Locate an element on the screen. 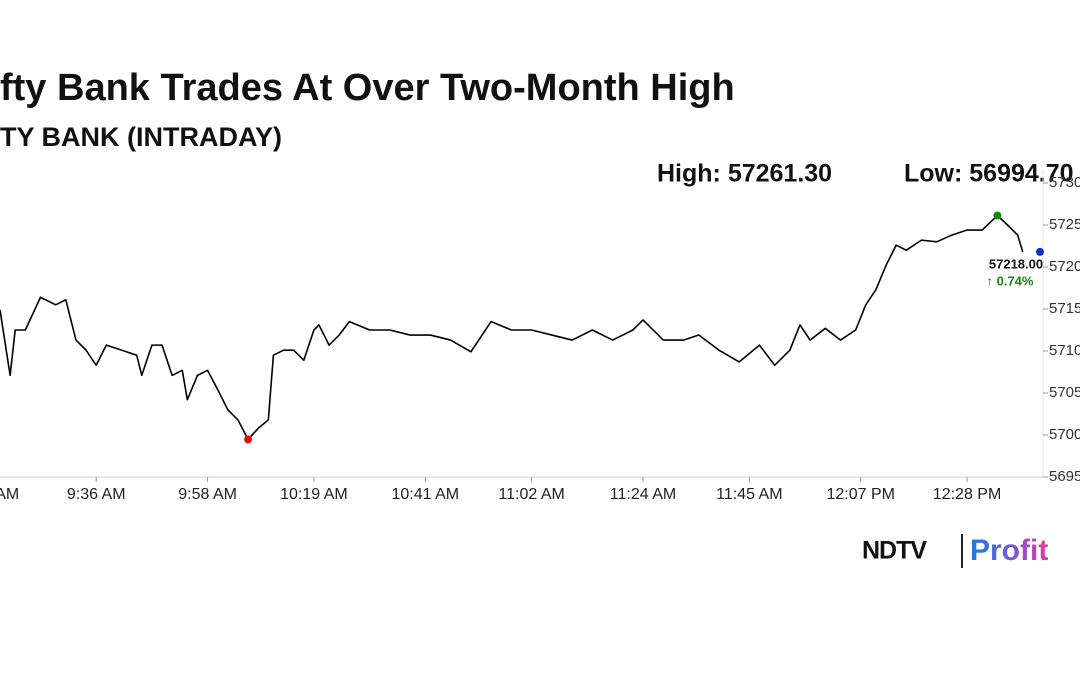  y-tick-label: 57200 is located at coordinates (1064, 266).